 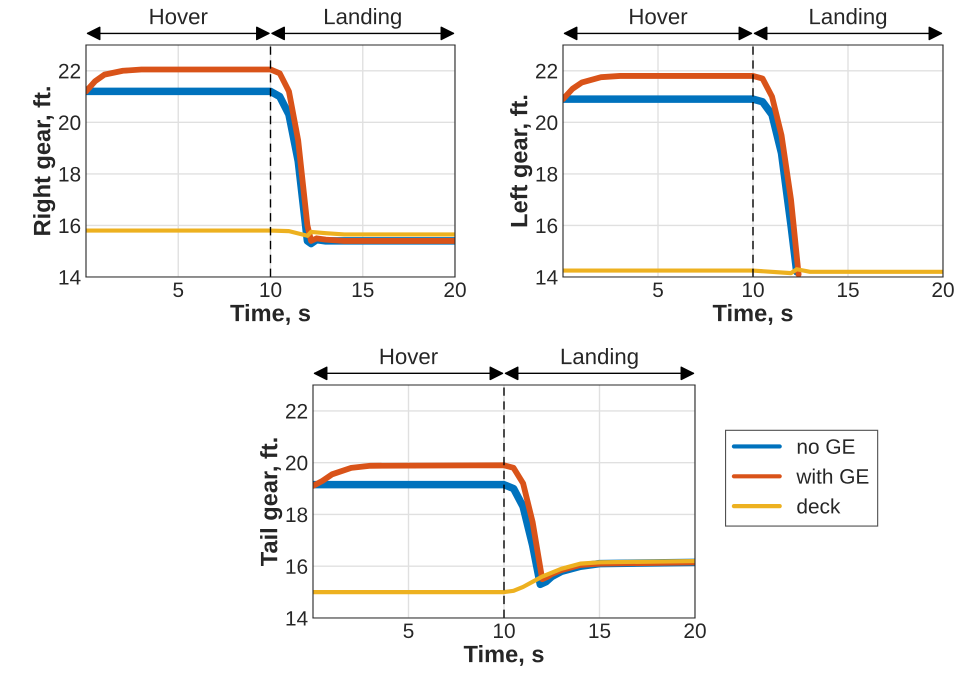 I want to click on y-axis-title: Right gear, ft., so click(x=44, y=161).